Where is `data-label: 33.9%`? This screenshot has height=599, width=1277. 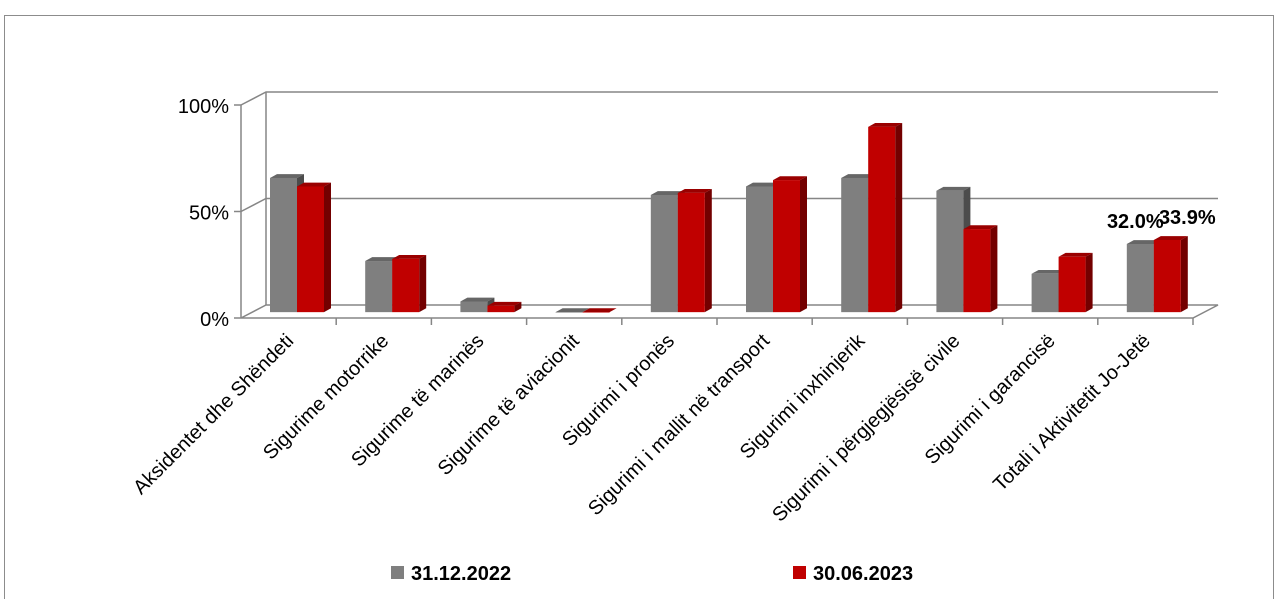
data-label: 33.9% is located at coordinates (1187, 218).